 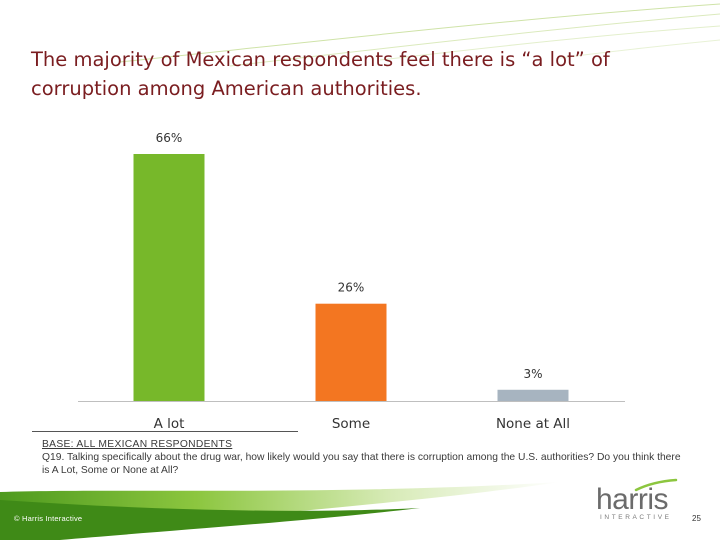 What do you see at coordinates (169, 138) in the screenshot?
I see `data-label-1: 66%` at bounding box center [169, 138].